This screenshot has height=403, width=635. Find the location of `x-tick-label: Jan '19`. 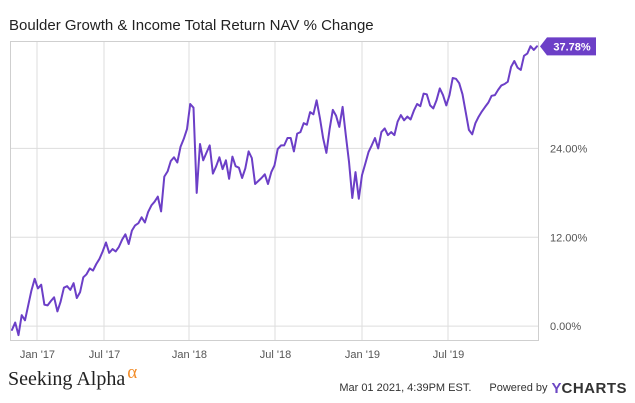

x-tick-label: Jan '19 is located at coordinates (362, 355).